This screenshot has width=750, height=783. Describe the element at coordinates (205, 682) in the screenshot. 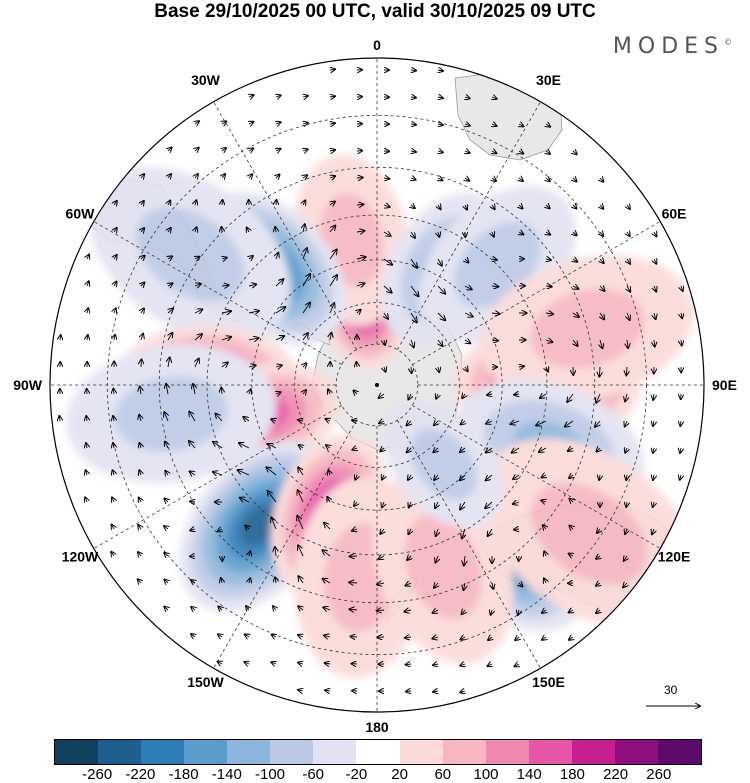

I see `longitude-label: 150W` at that location.